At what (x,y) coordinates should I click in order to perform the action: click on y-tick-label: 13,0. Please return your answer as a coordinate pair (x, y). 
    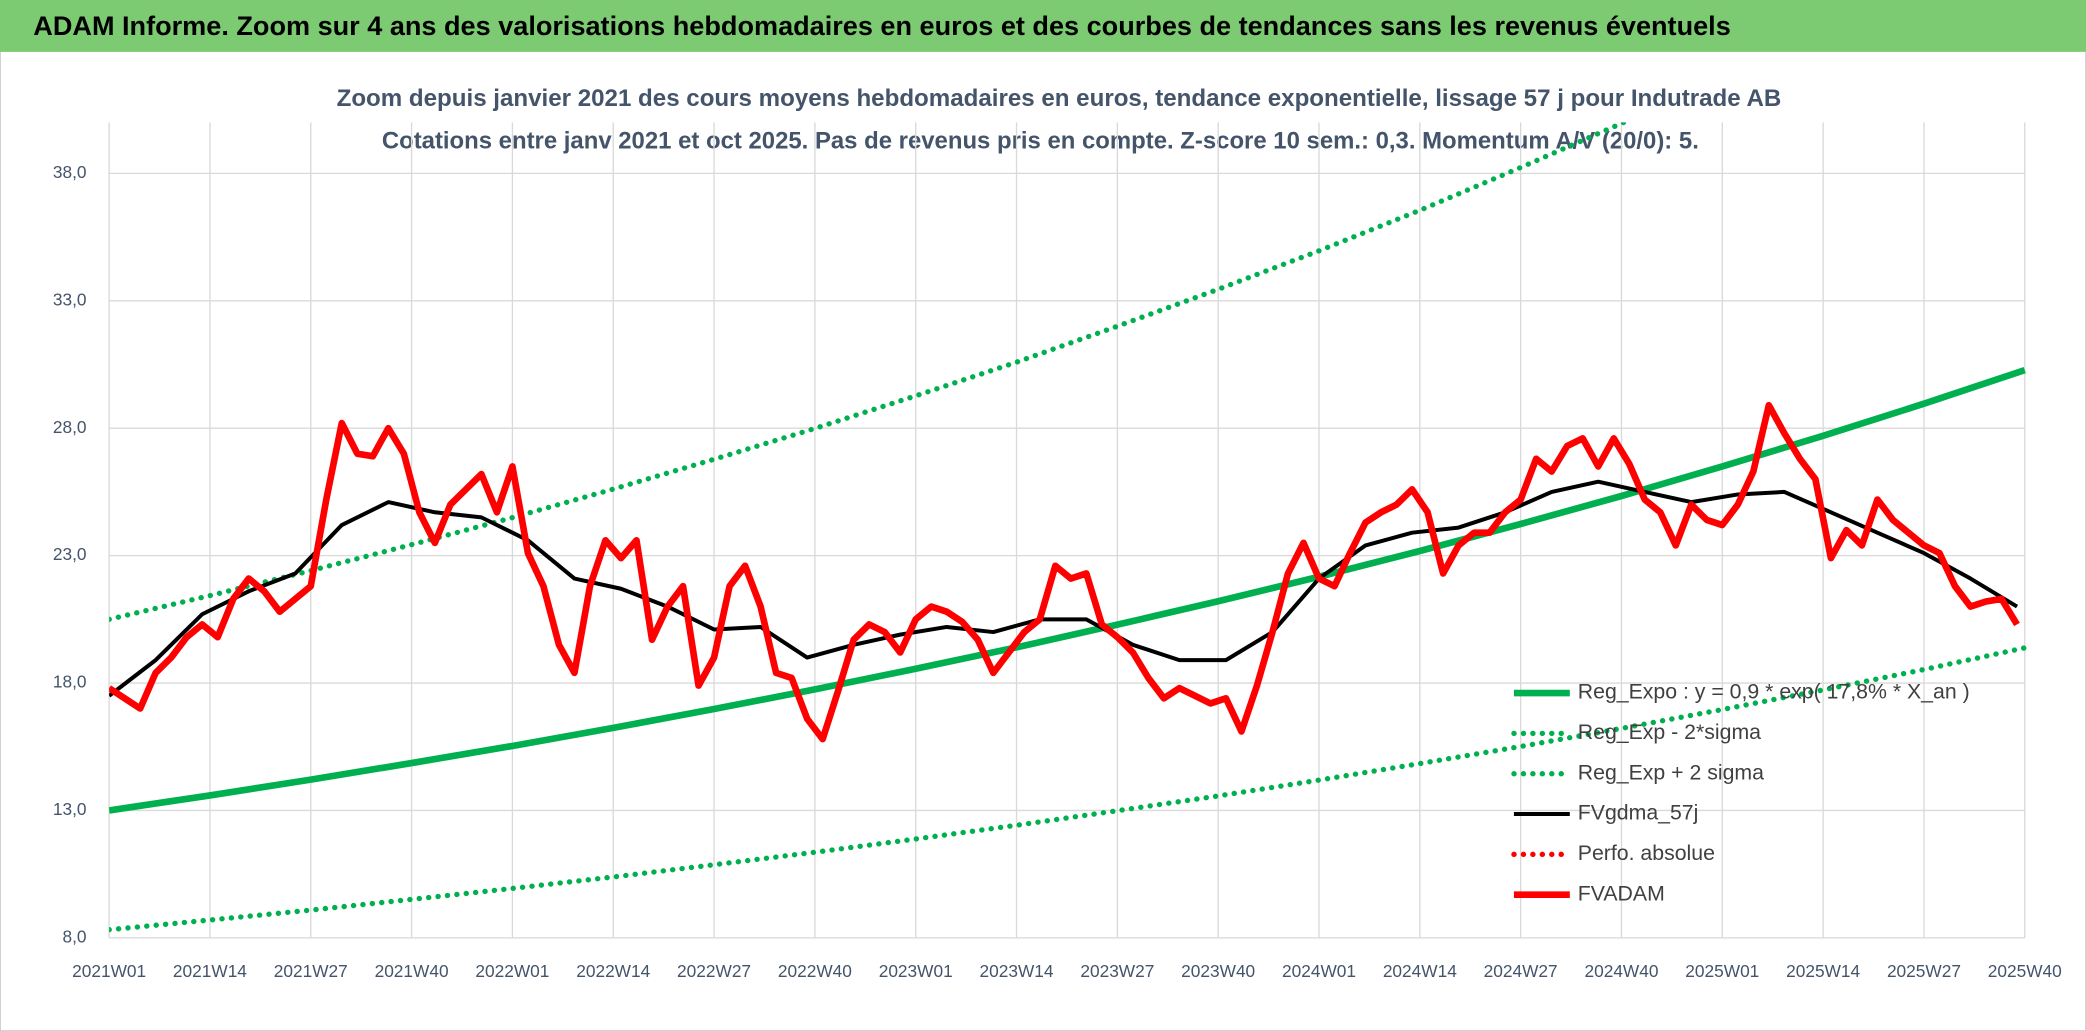
    Looking at the image, I should click on (70, 809).